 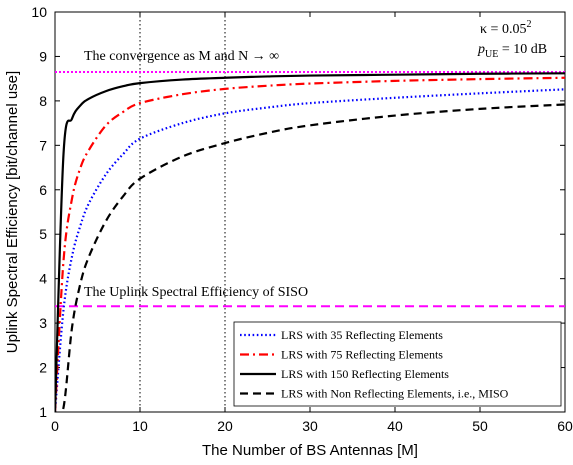 What do you see at coordinates (43, 412) in the screenshot?
I see `y-tick-label: 1` at bounding box center [43, 412].